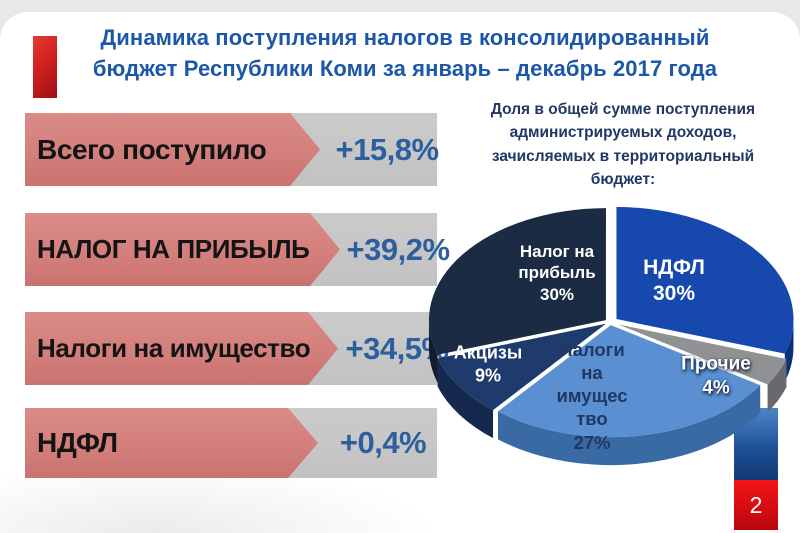 The image size is (800, 533). I want to click on metric-arrow: Всего поступило, so click(172, 149).